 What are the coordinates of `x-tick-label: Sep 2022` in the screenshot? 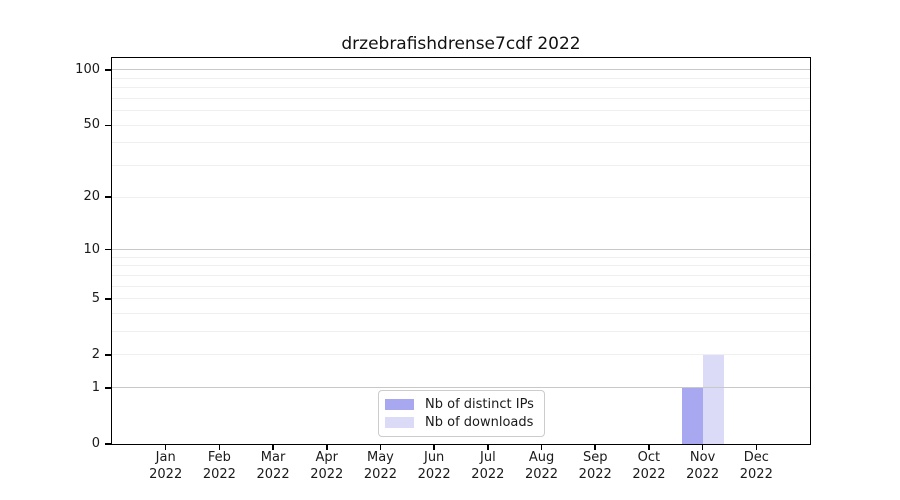 It's located at (595, 466).